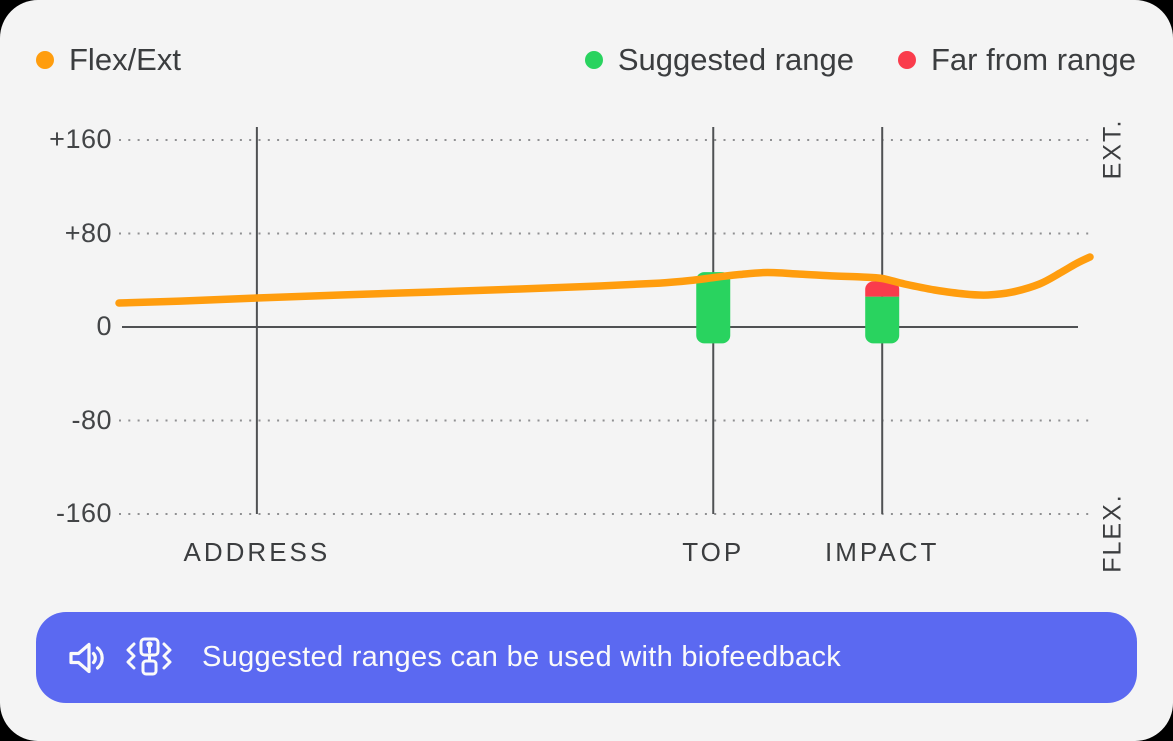 The width and height of the screenshot is (1173, 741). What do you see at coordinates (735, 59) in the screenshot?
I see `legend-label: Suggested range` at bounding box center [735, 59].